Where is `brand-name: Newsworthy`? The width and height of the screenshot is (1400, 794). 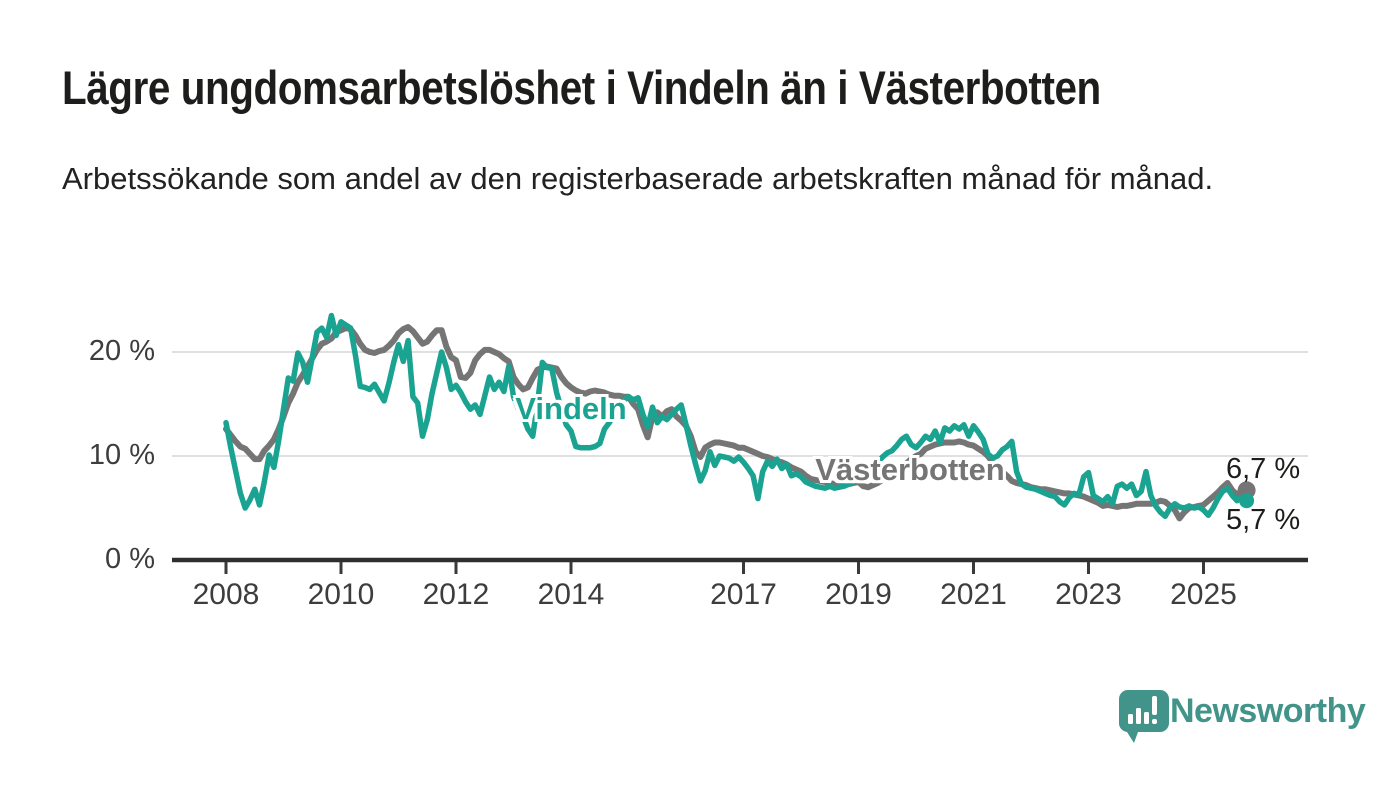
brand-name: Newsworthy is located at coordinates (1268, 711).